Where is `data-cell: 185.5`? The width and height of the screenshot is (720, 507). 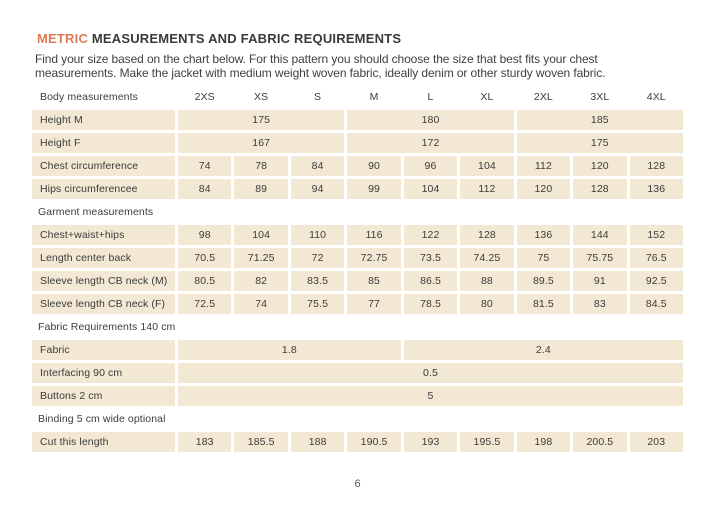 data-cell: 185.5 is located at coordinates (261, 442).